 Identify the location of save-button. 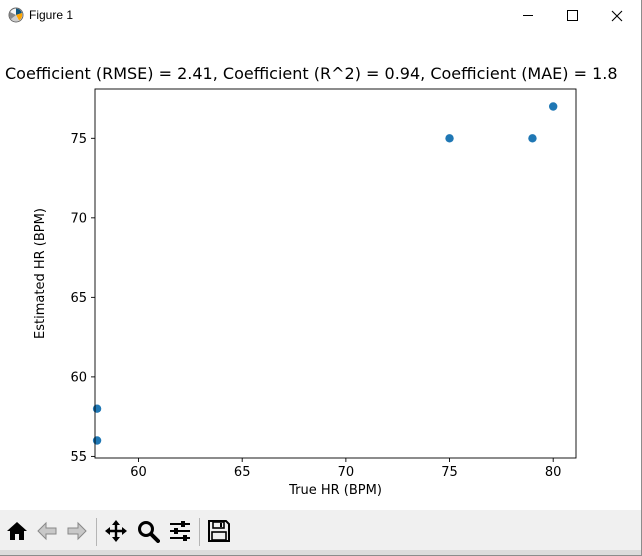
(219, 531).